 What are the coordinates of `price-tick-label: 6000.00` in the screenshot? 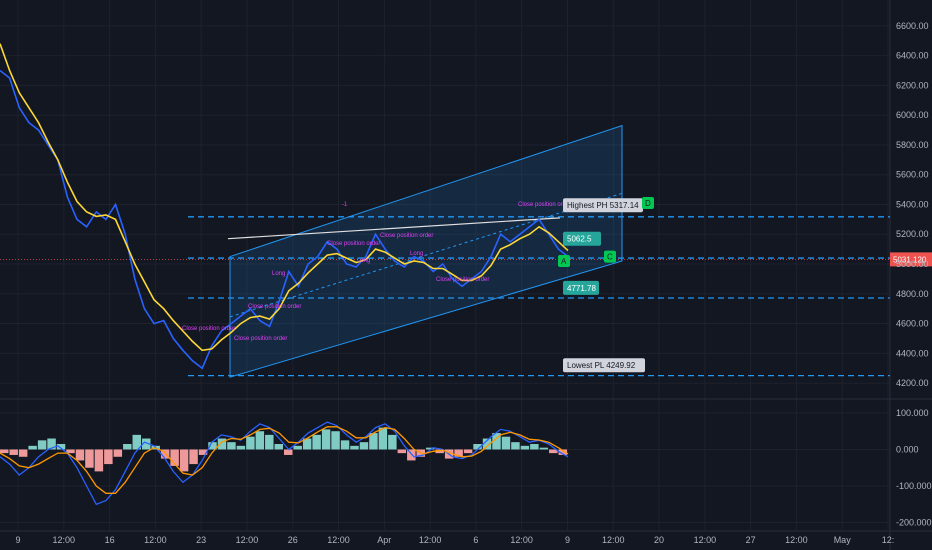 It's located at (912, 115).